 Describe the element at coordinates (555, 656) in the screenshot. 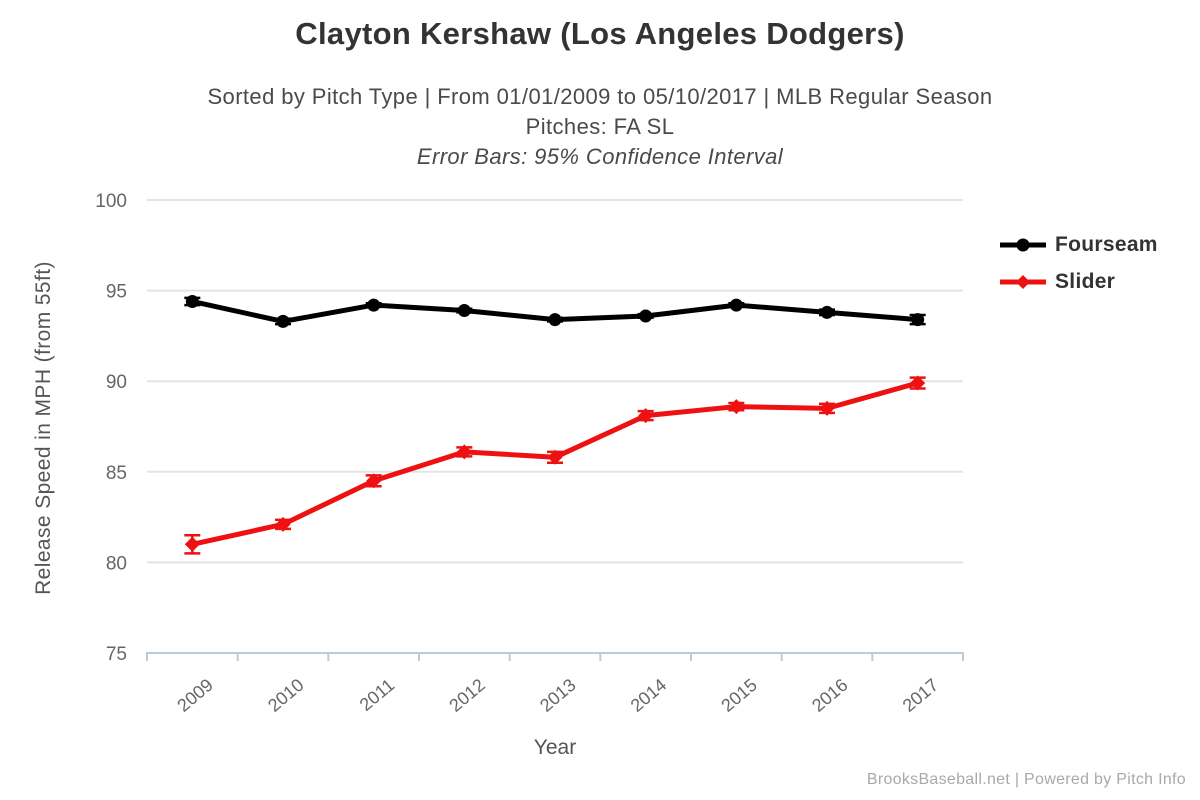

I see `x-axis` at that location.